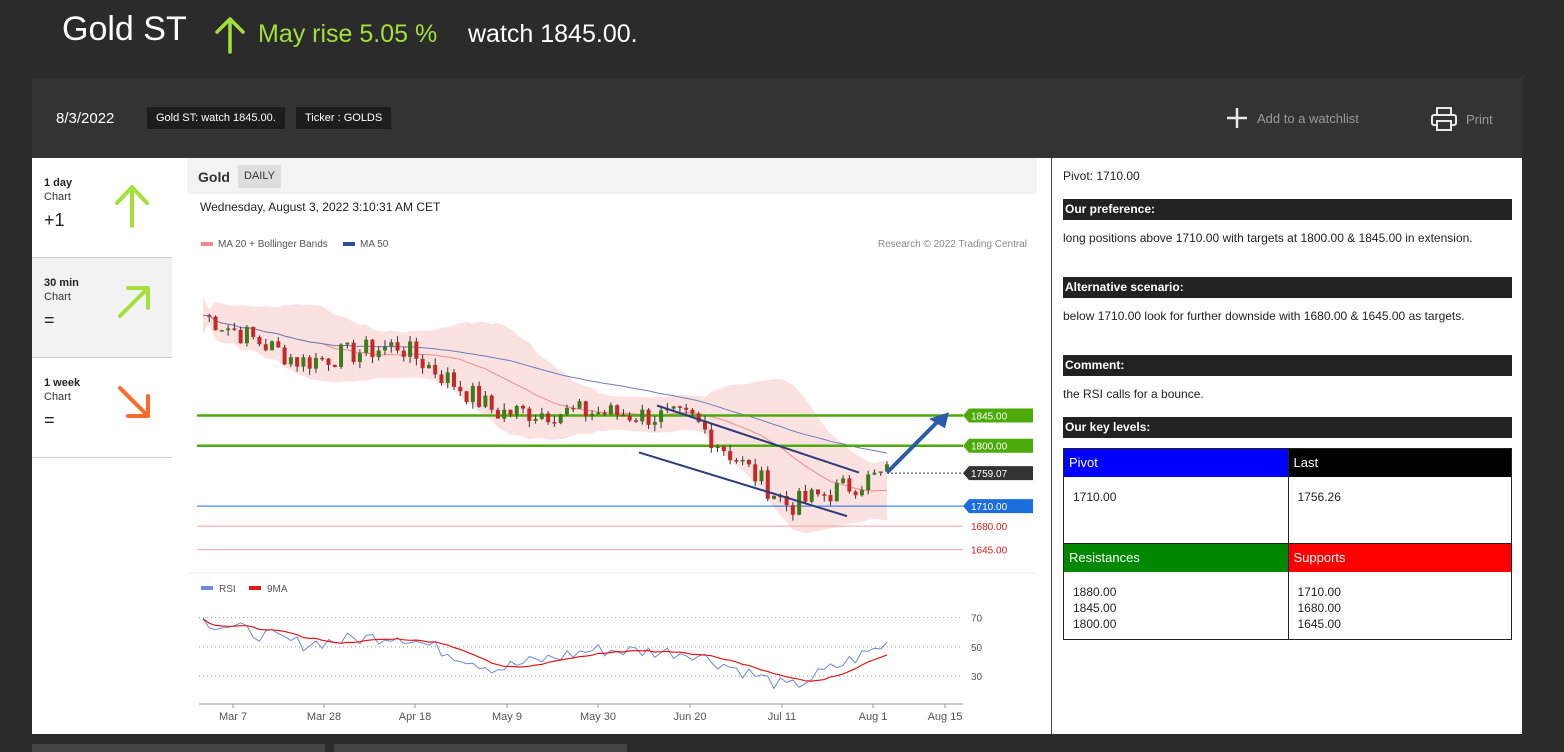  Describe the element at coordinates (939, 420) in the screenshot. I see `projection-arrowhead` at that location.